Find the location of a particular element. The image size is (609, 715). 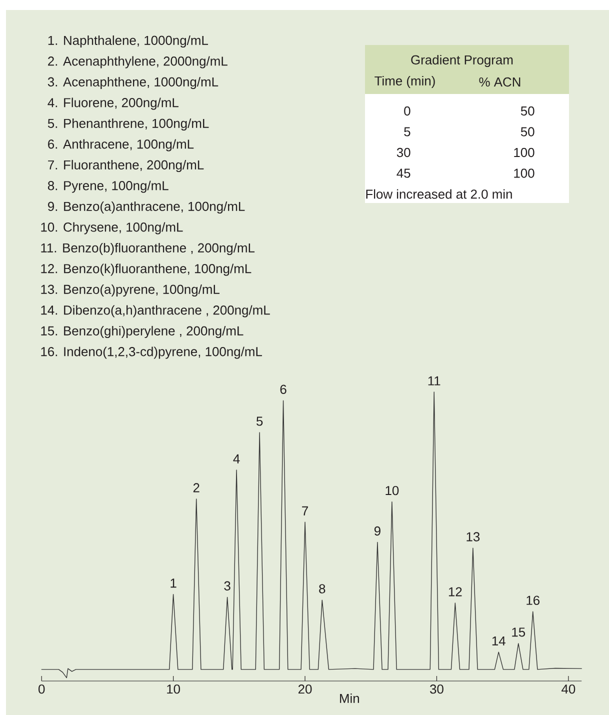

text: 16. Indeno(1,2,3-cd)pyrene, 100ng/mL is located at coordinates (151, 352).